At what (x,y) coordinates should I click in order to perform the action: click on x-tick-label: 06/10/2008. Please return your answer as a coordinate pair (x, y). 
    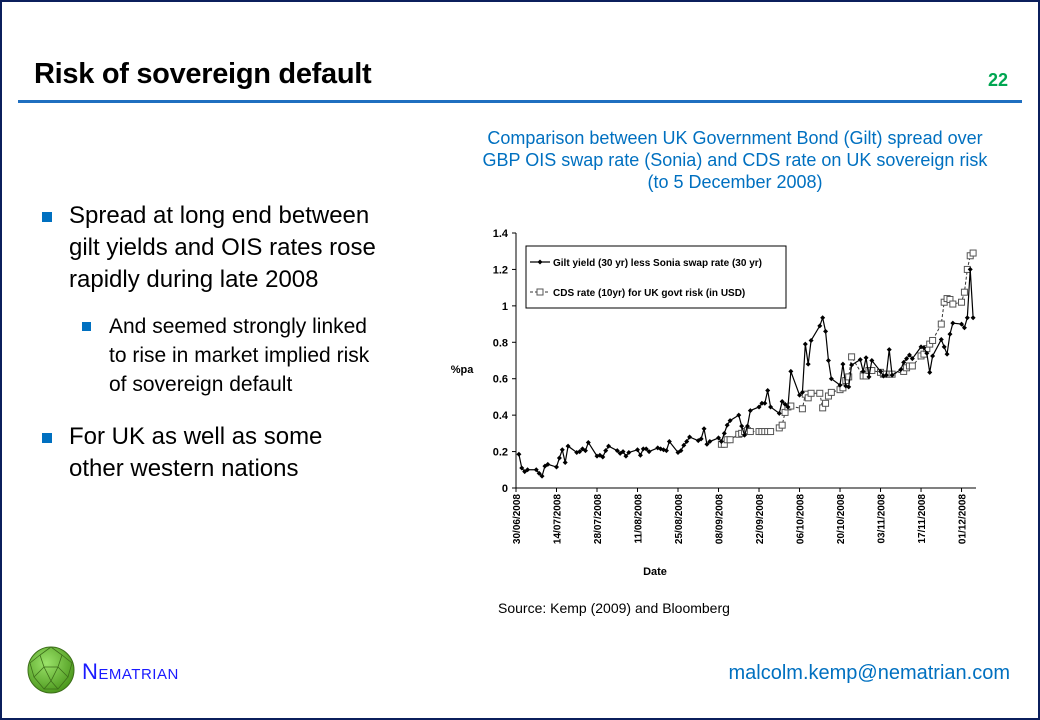
    Looking at the image, I should click on (801, 519).